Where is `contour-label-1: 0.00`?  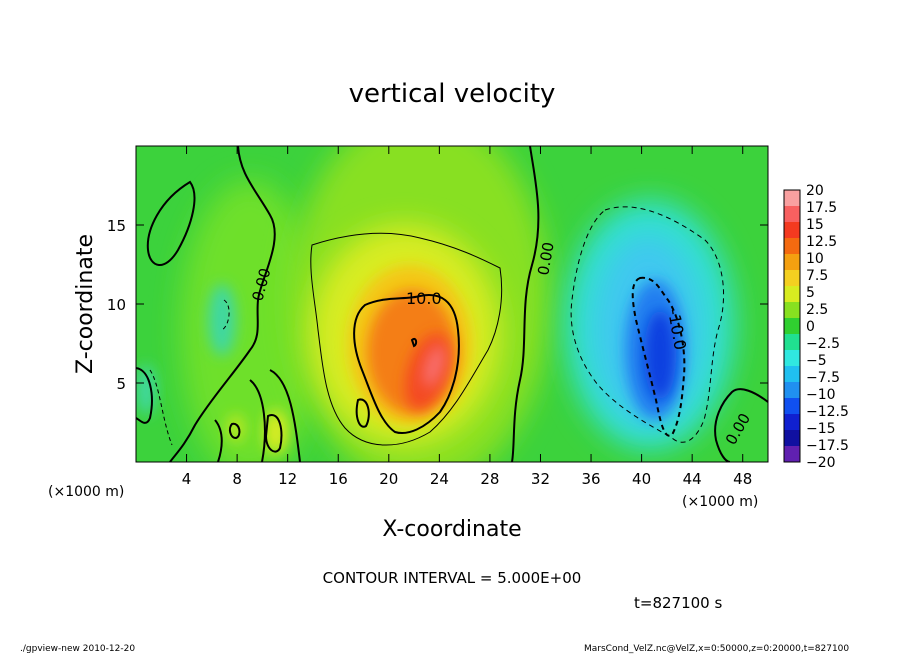 contour-label-1: 0.00 is located at coordinates (546, 259).